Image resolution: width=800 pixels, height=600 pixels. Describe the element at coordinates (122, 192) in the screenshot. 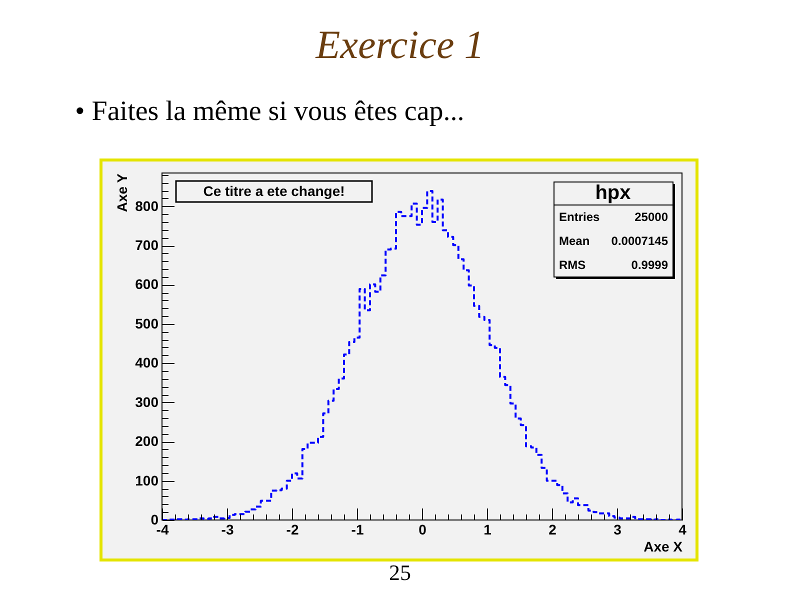

I see `y-axis-title: Axe Y` at that location.